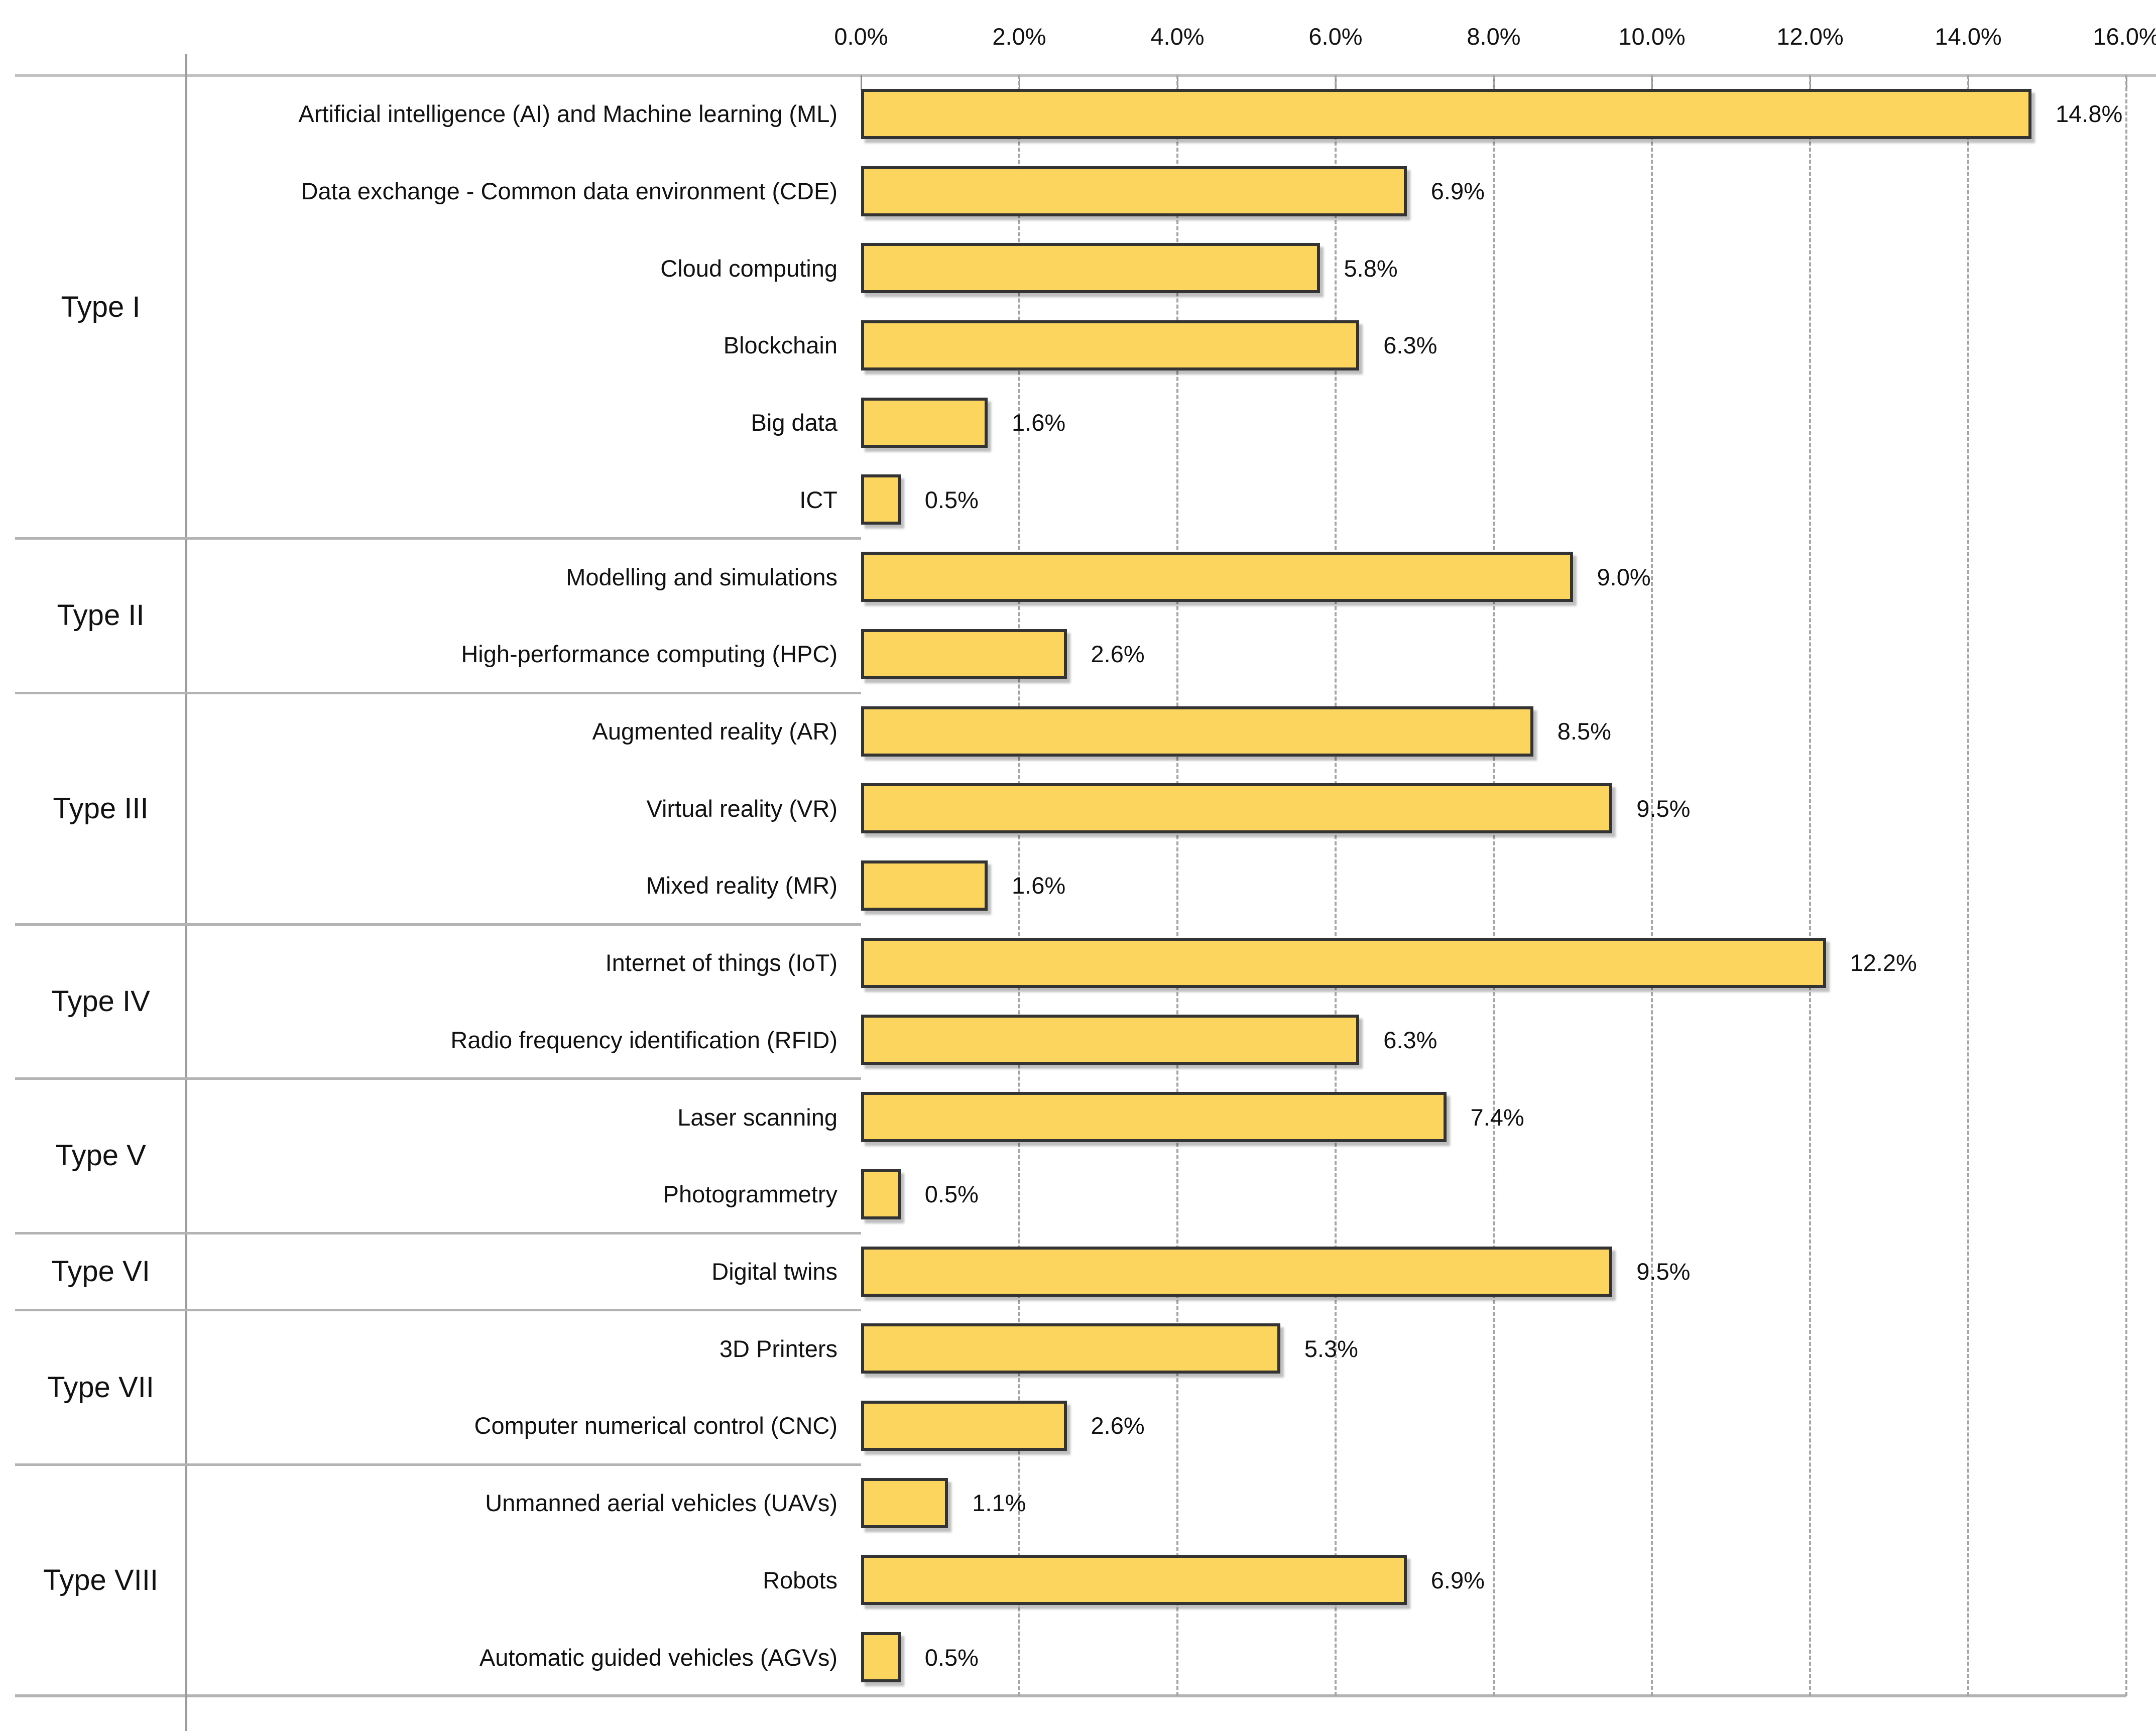  I want to click on bar-value-label: 9.0%, so click(1624, 576).